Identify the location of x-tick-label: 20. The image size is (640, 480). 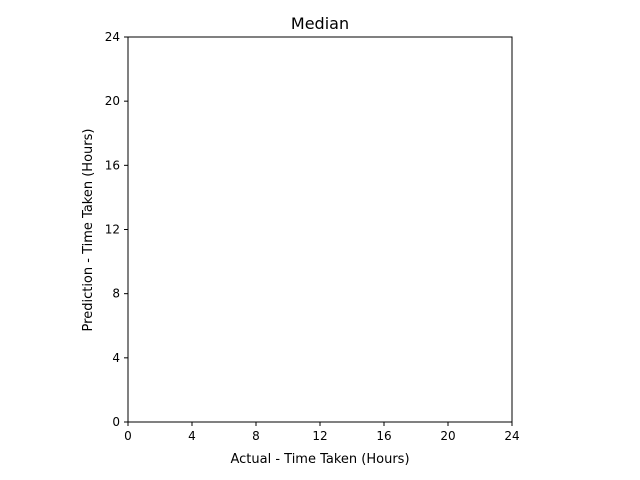
(447, 436).